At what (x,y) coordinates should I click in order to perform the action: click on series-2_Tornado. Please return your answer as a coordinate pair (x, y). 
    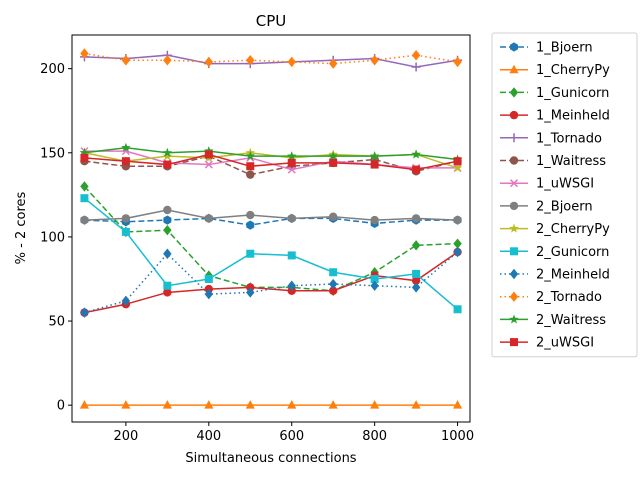
    Looking at the image, I should click on (271, 58).